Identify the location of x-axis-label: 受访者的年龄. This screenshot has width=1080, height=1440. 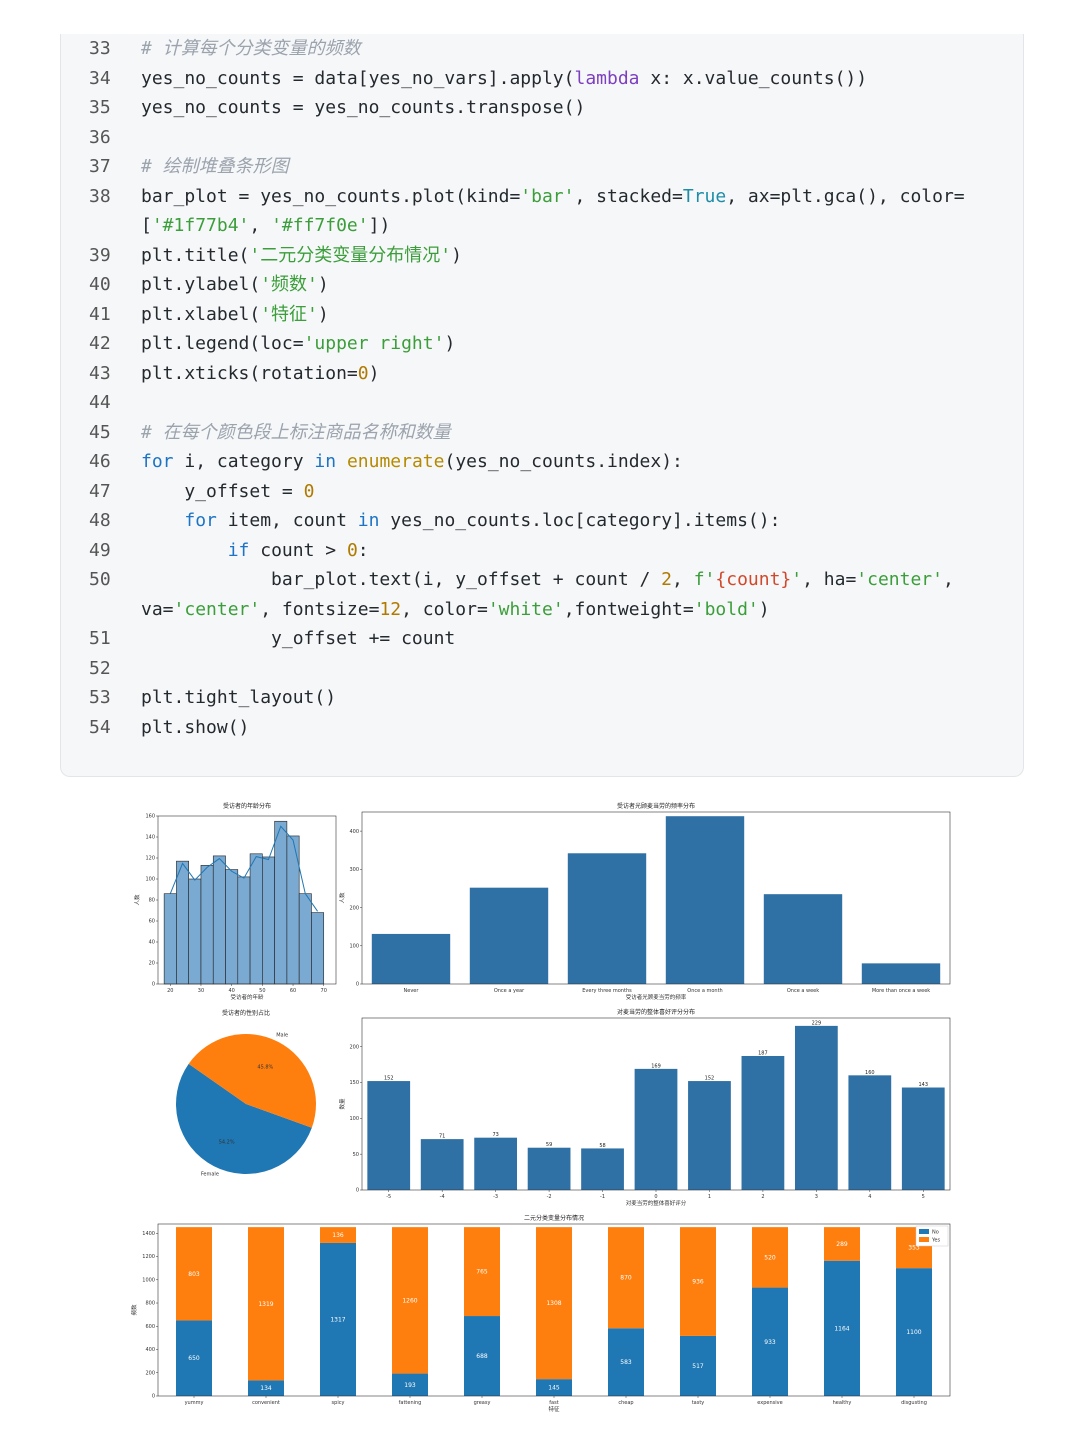
(247, 997).